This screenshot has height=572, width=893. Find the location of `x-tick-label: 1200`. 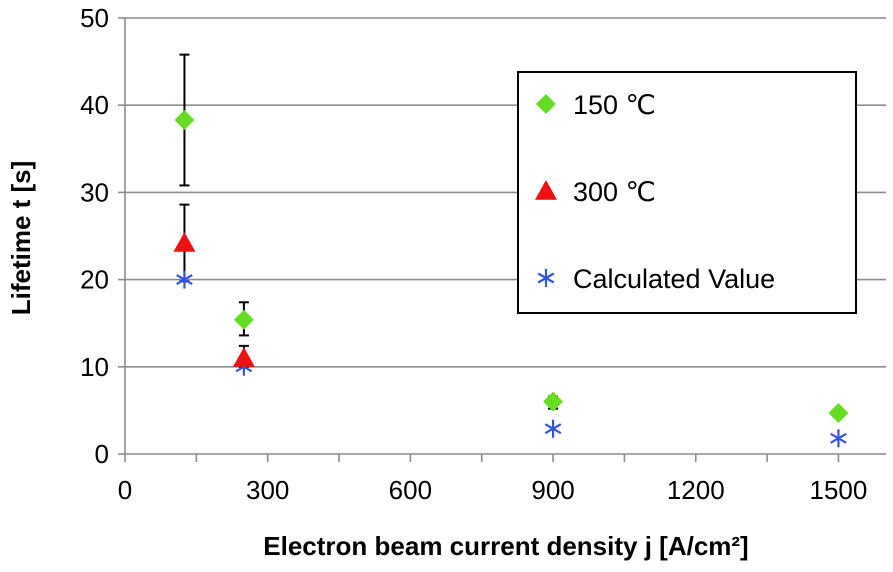

x-tick-label: 1200 is located at coordinates (696, 490).